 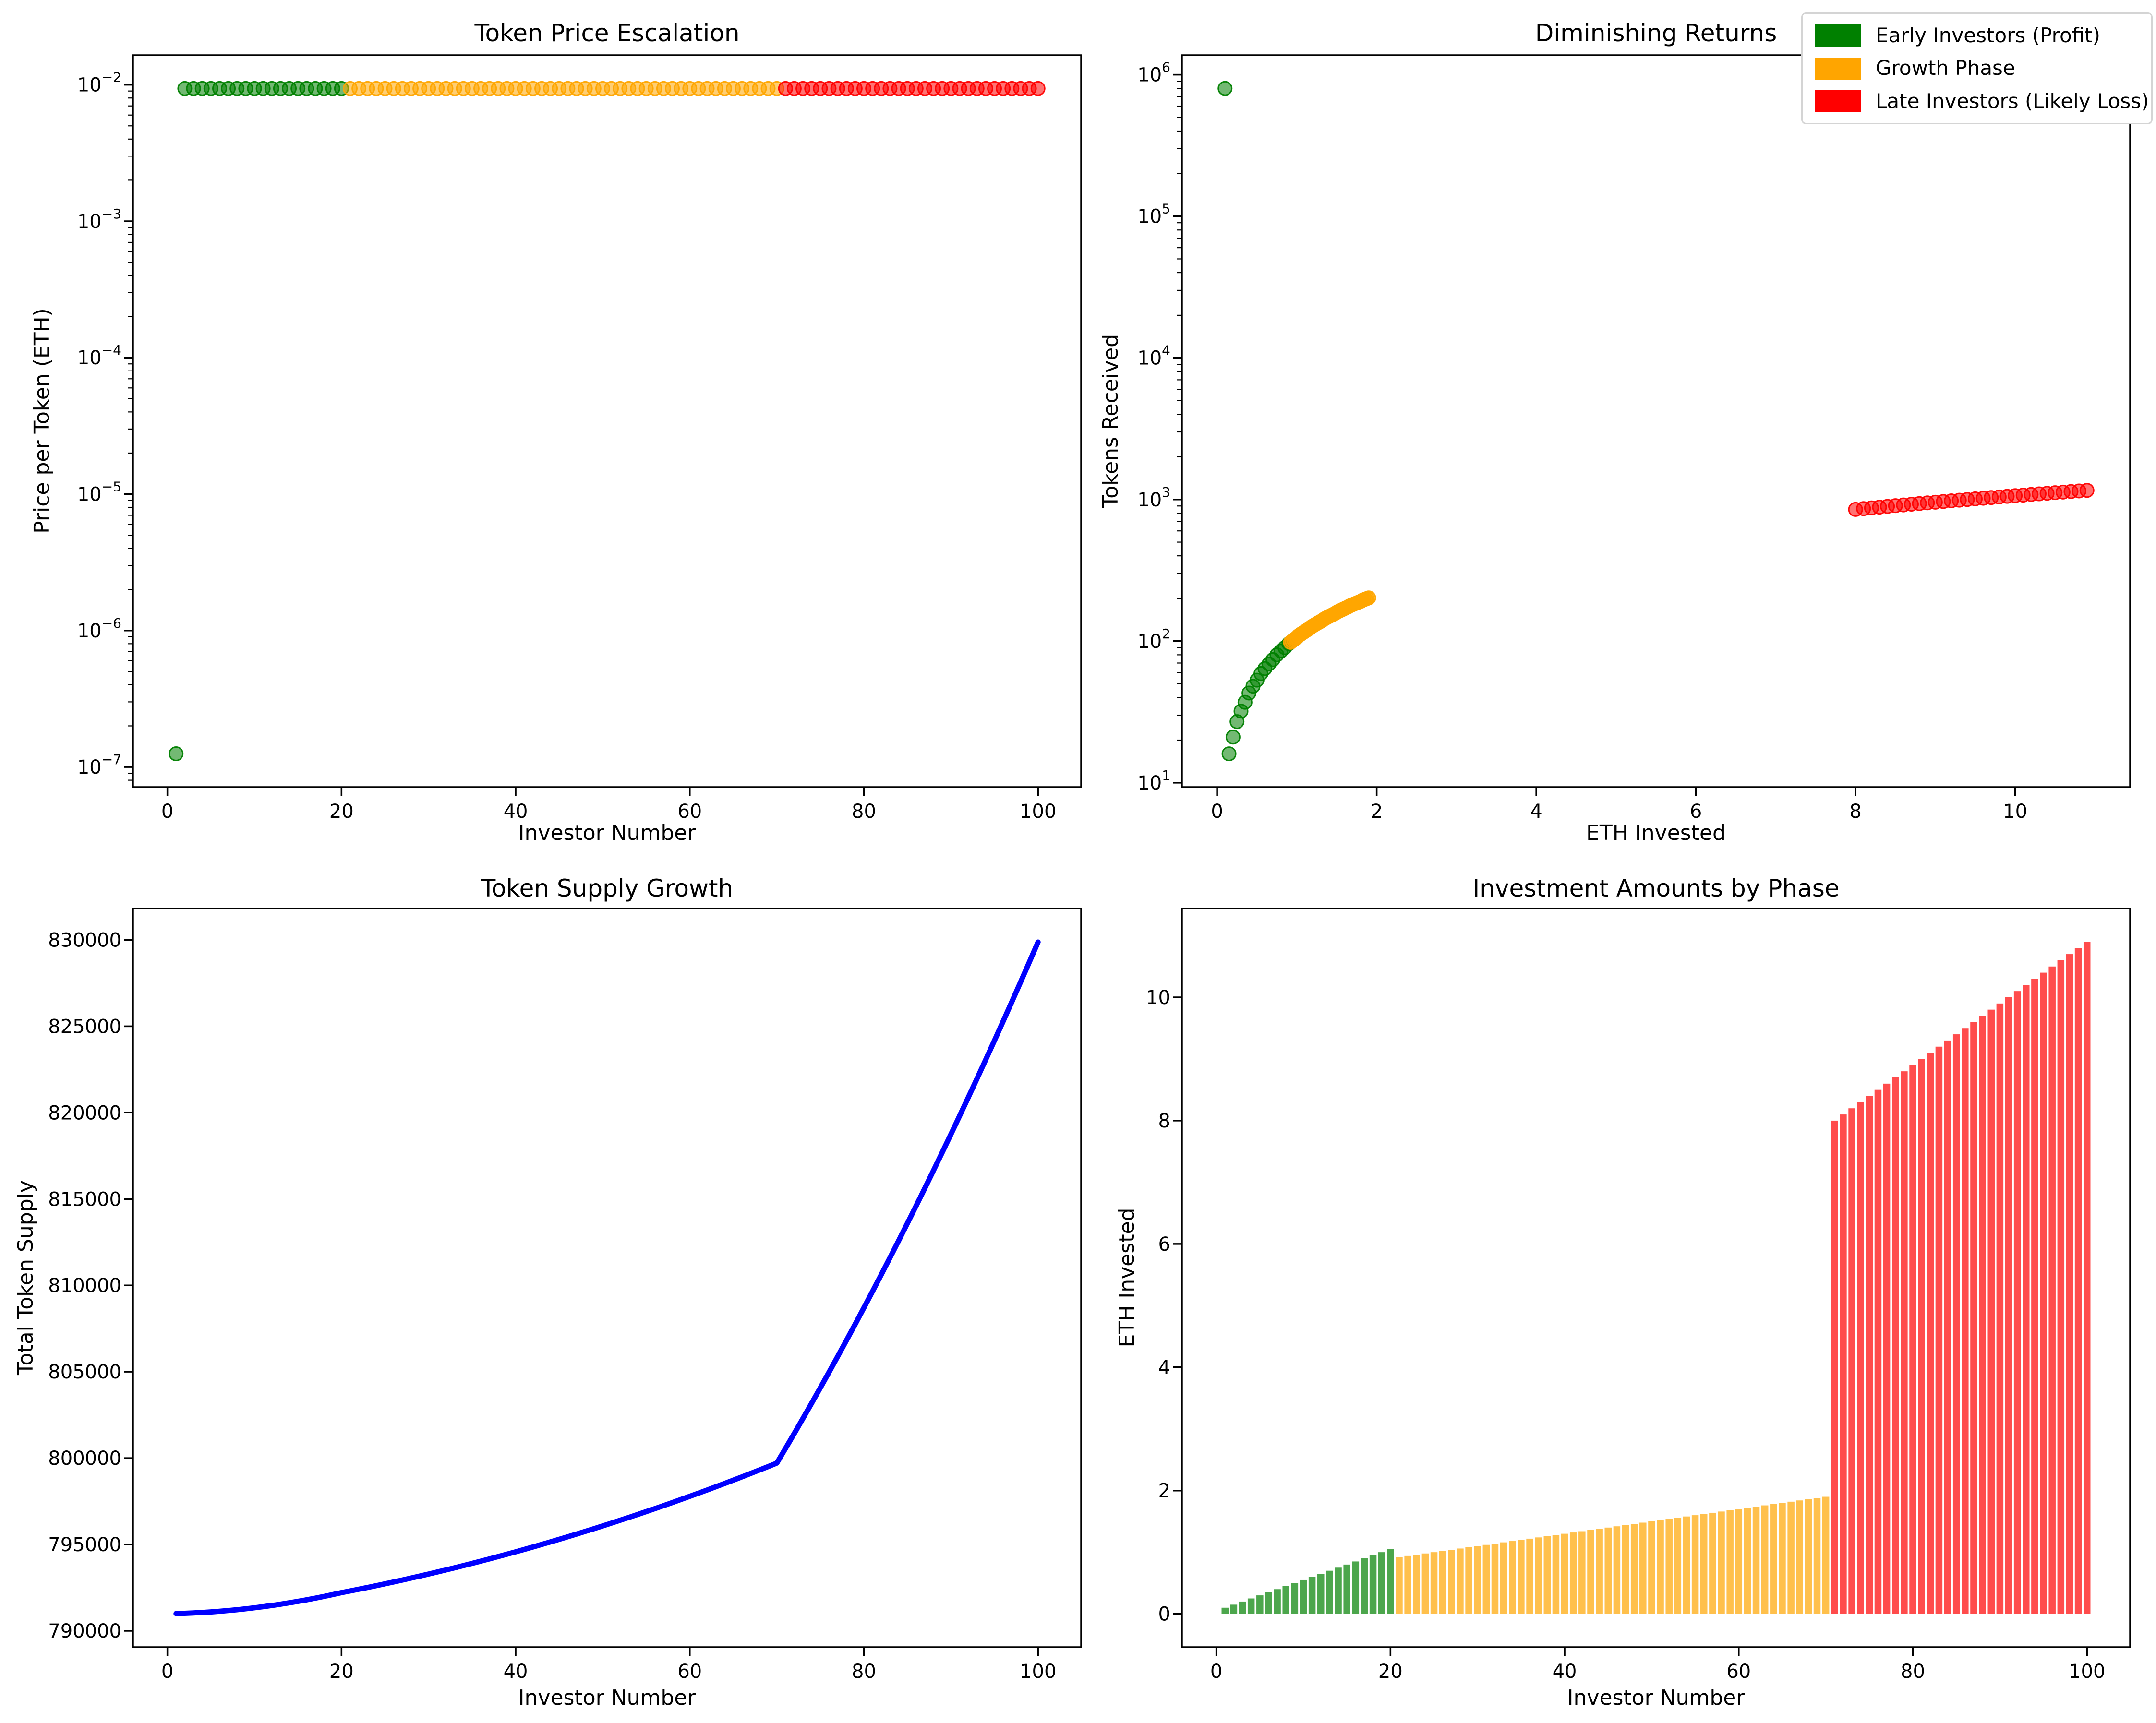 What do you see at coordinates (99, 492) in the screenshot?
I see `y-tick-label: 10⁻⁵` at bounding box center [99, 492].